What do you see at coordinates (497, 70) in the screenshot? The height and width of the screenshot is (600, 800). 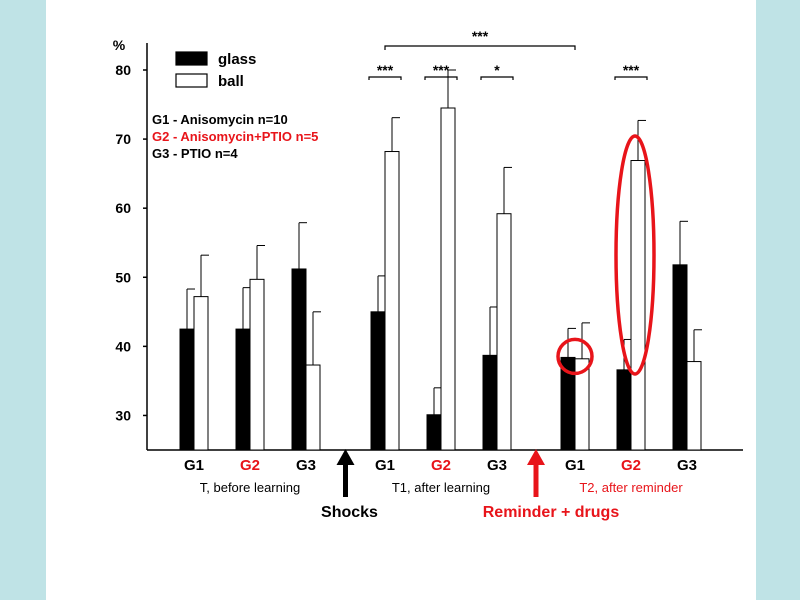 I see `significance-label: *` at bounding box center [497, 70].